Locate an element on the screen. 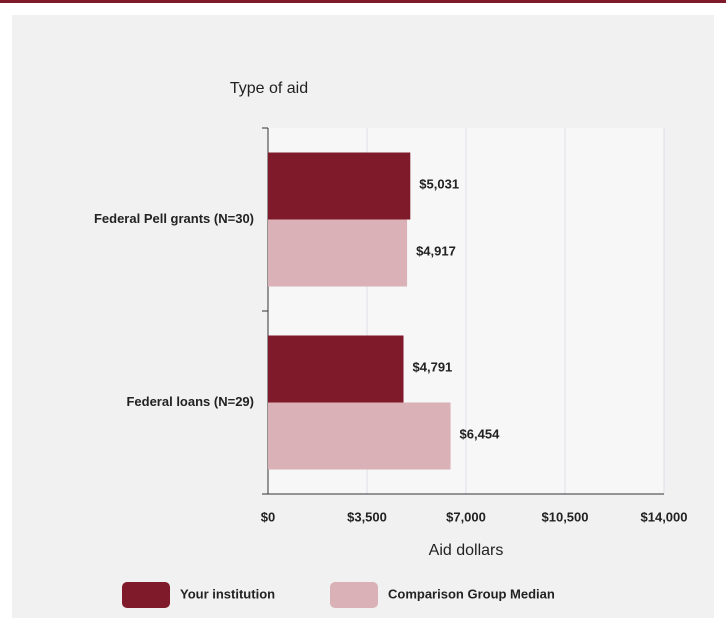 The width and height of the screenshot is (726, 623). top-rule is located at coordinates (363, 1).